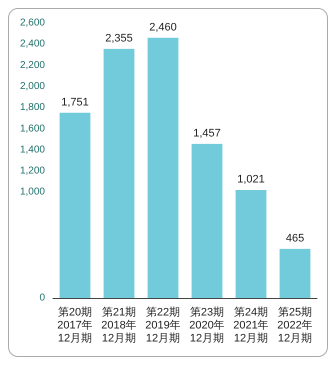 Image resolution: width=336 pixels, height=365 pixels. What do you see at coordinates (251, 180) in the screenshot?
I see `data-label: 1,021` at bounding box center [251, 180].